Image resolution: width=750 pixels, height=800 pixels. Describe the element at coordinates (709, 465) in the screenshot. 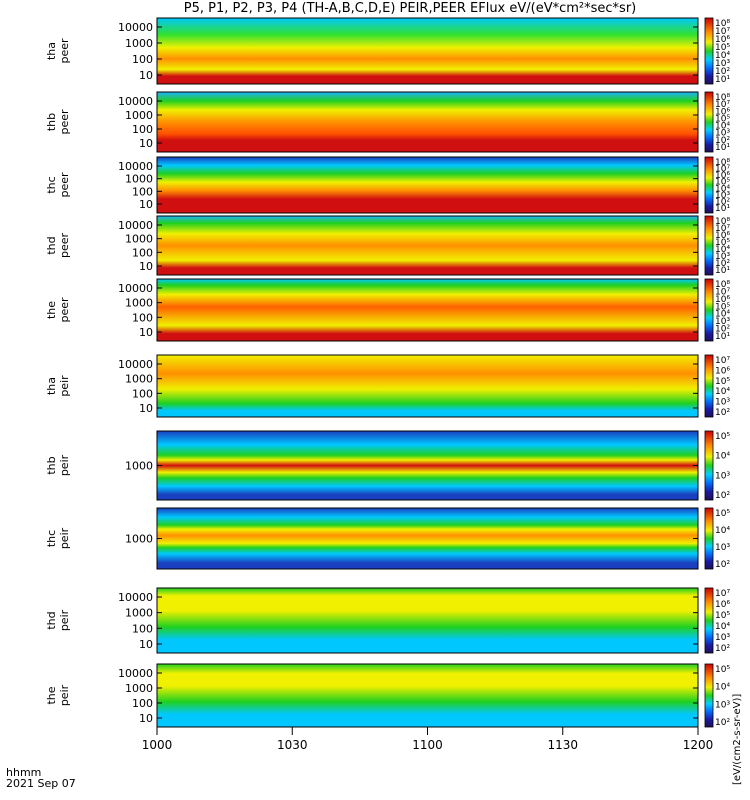

I see `colorbar-thb_peir` at that location.